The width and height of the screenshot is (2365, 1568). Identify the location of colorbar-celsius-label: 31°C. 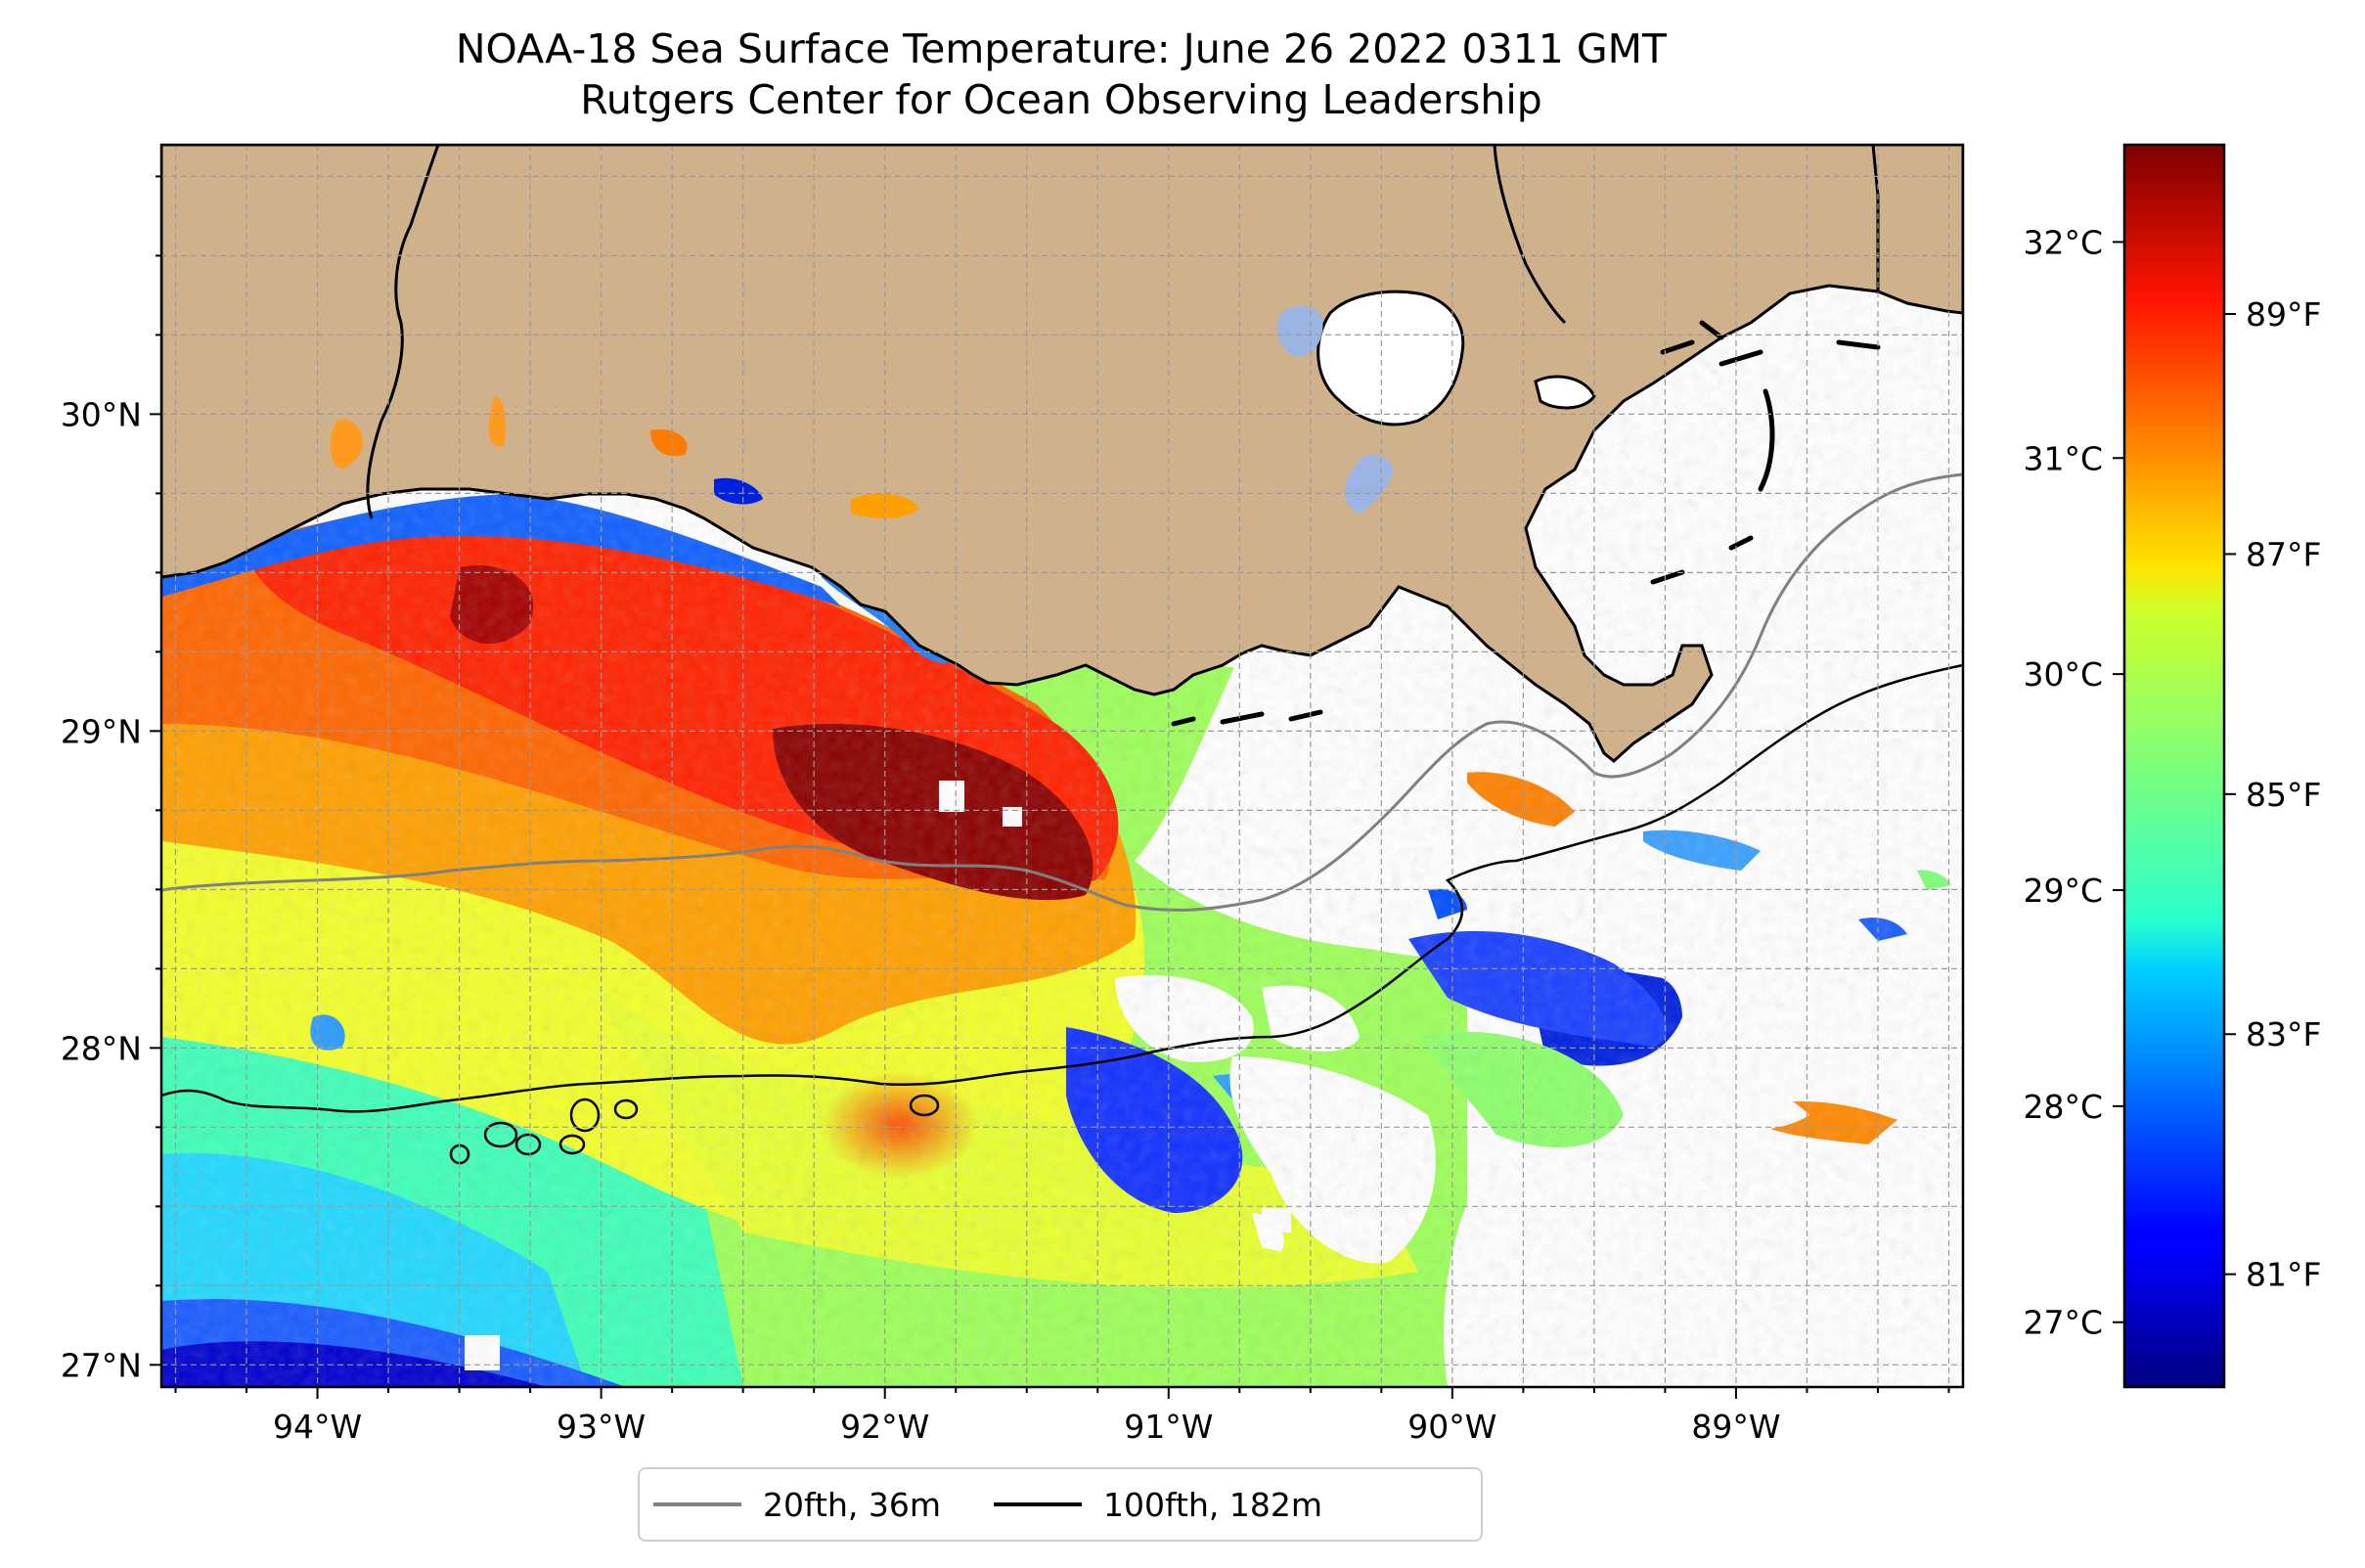
(2063, 458).